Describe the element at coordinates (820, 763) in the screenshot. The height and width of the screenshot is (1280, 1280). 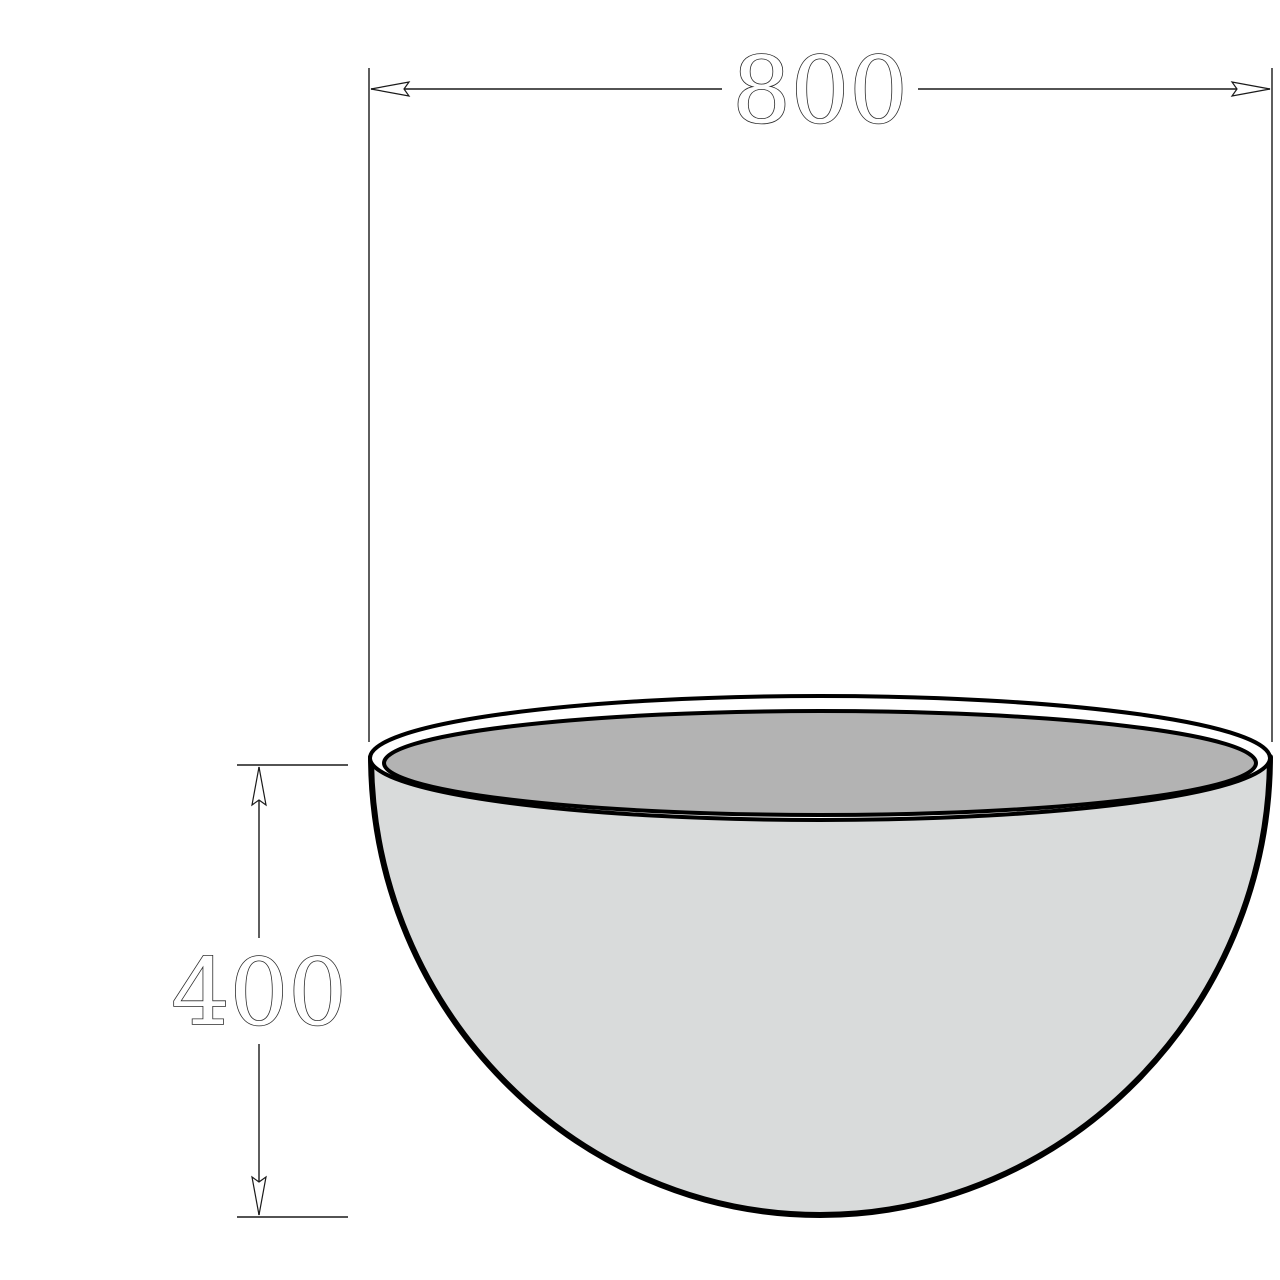
I see `bowl-interior` at that location.